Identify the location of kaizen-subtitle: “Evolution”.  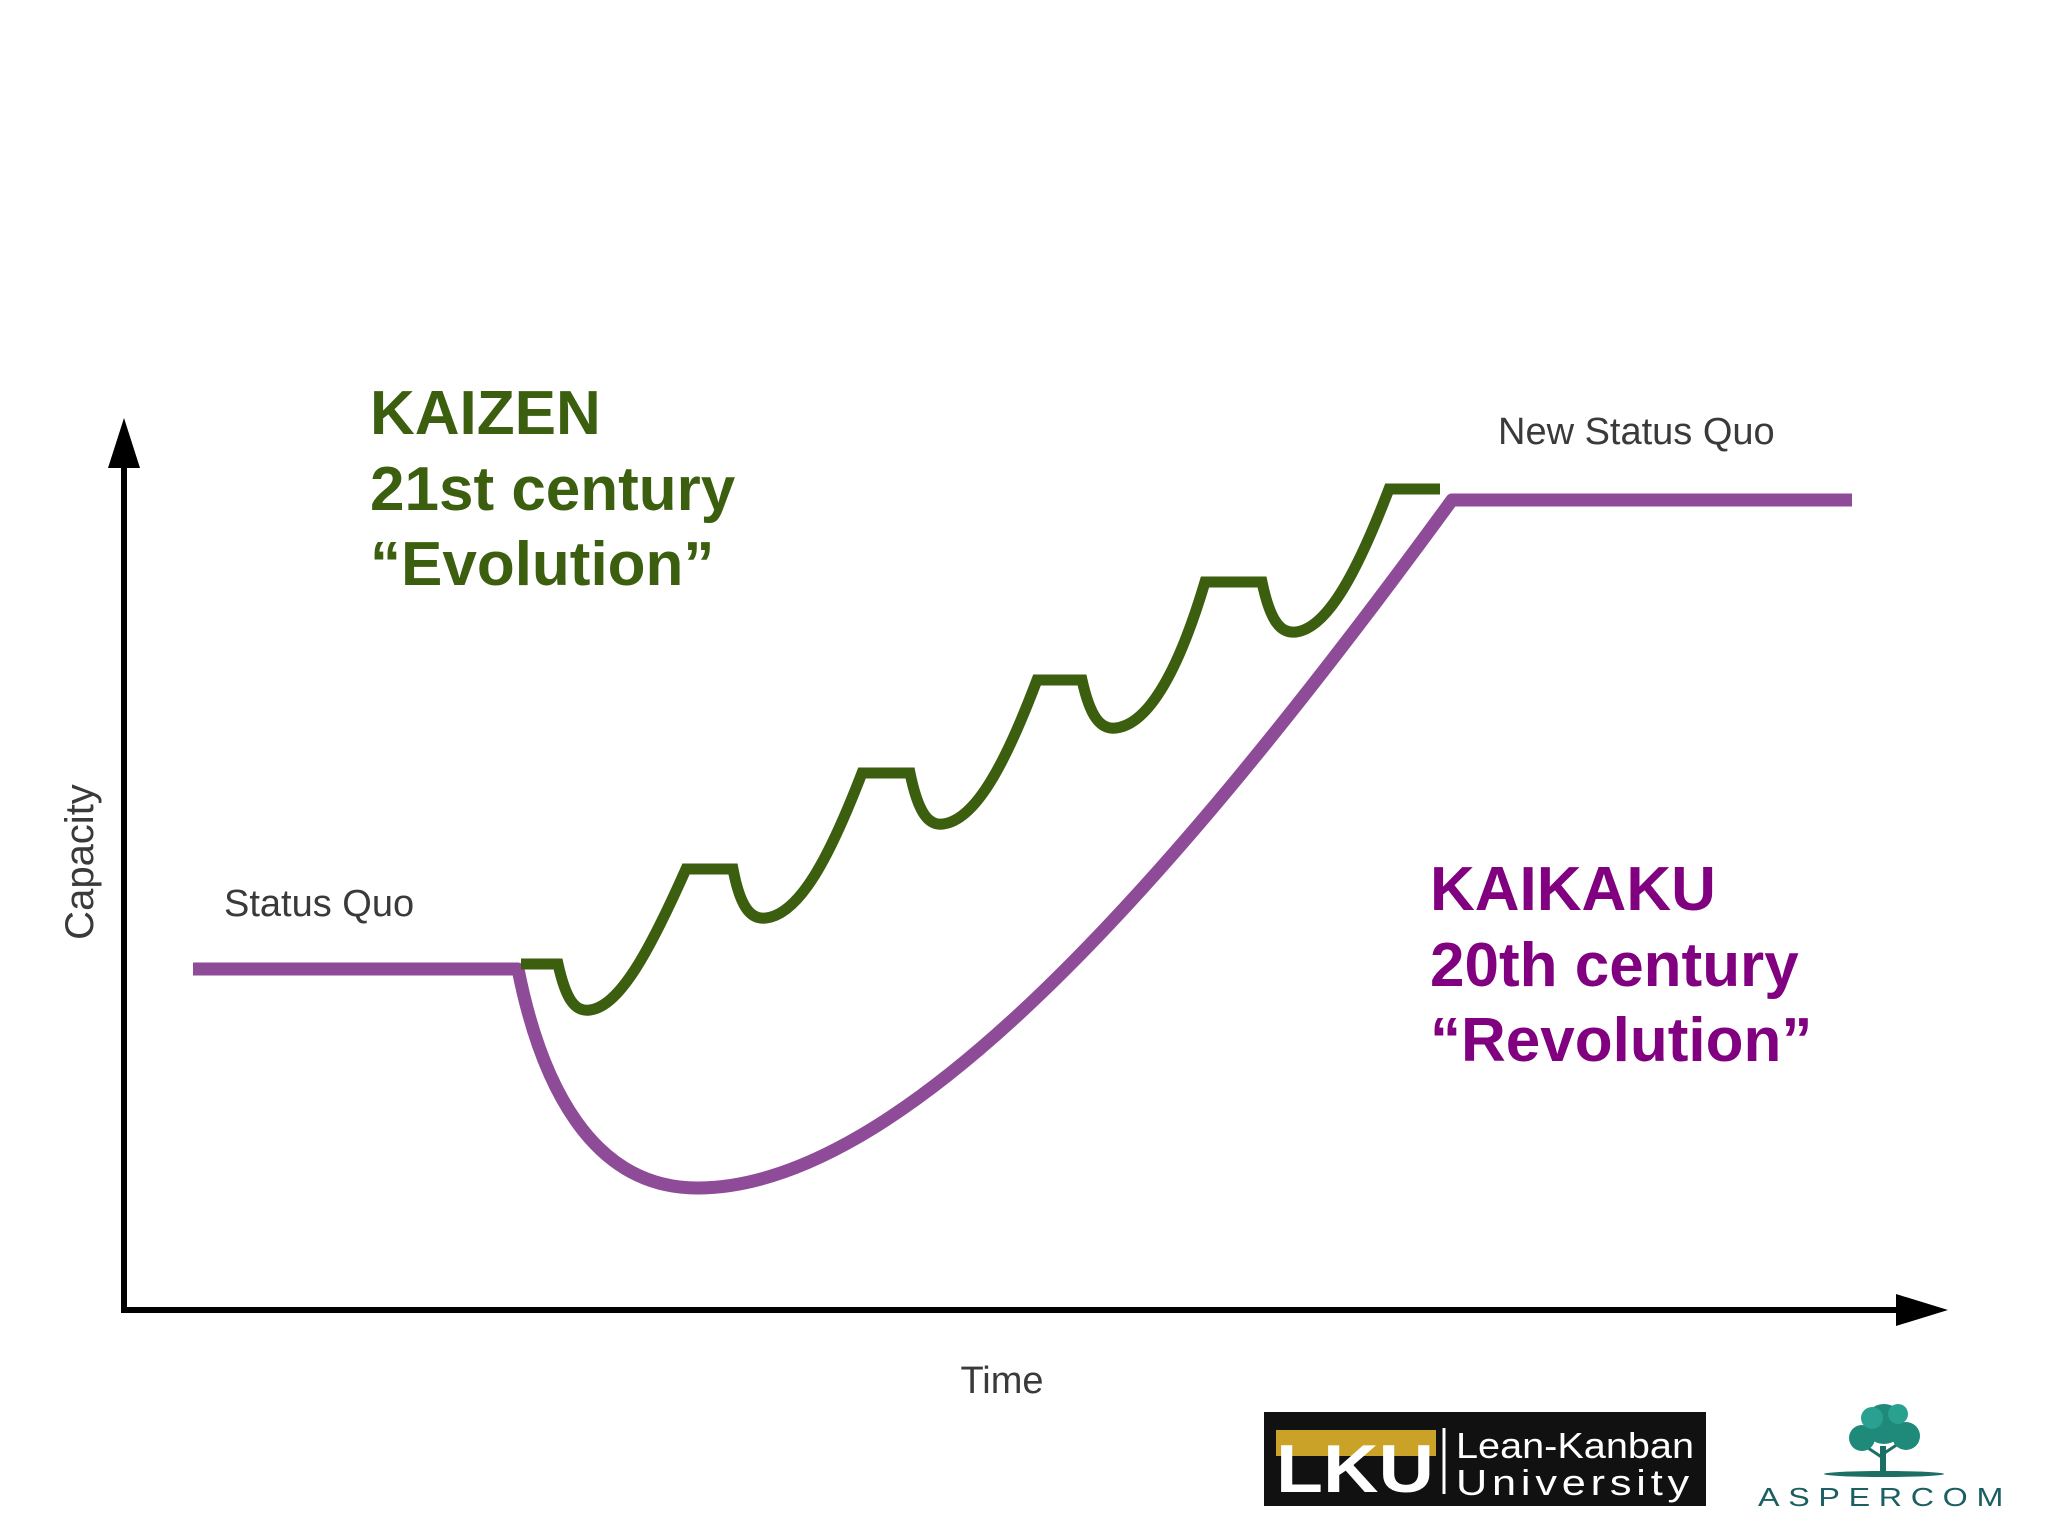
(542, 564).